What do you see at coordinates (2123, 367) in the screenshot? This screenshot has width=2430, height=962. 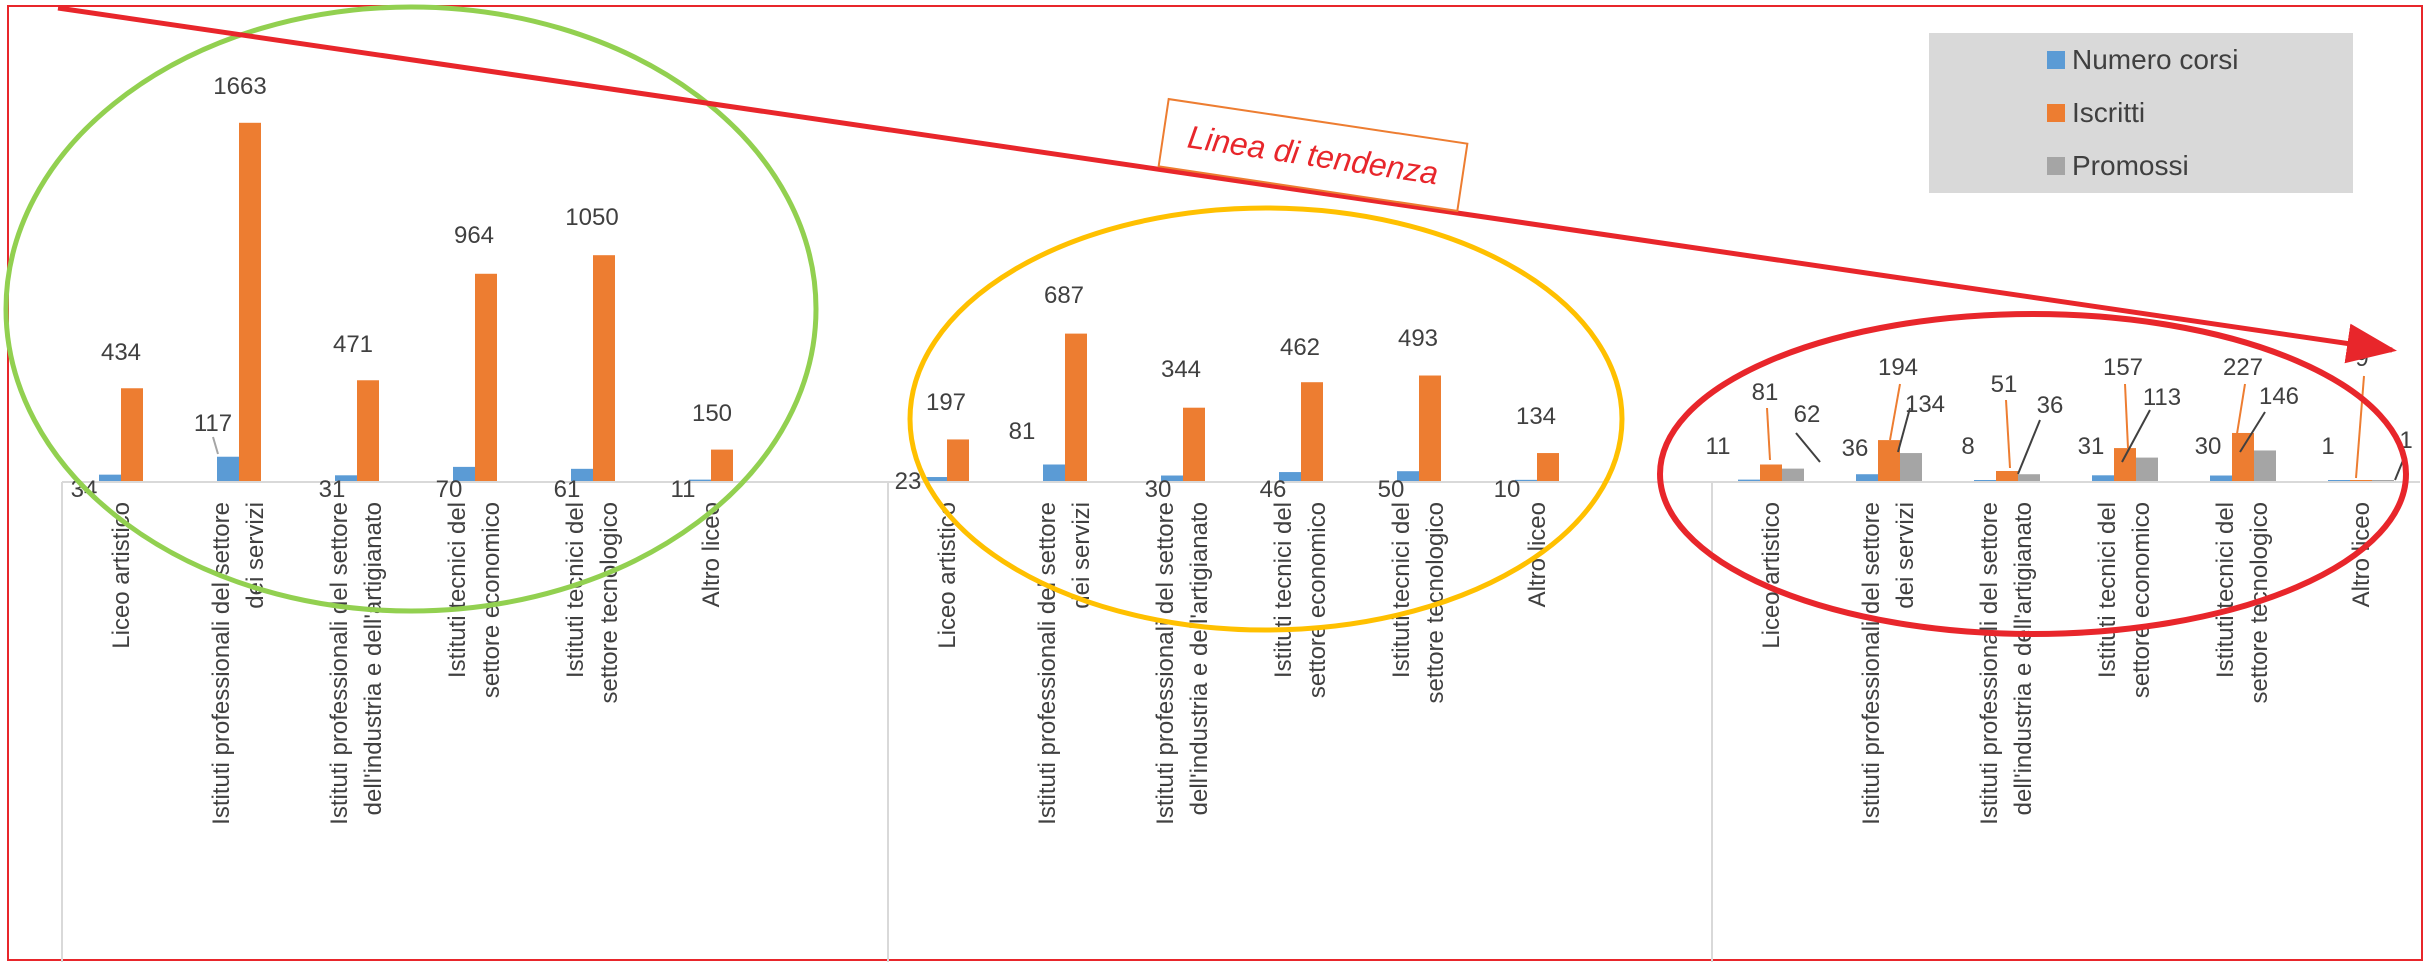 I see `data-label: 157` at bounding box center [2123, 367].